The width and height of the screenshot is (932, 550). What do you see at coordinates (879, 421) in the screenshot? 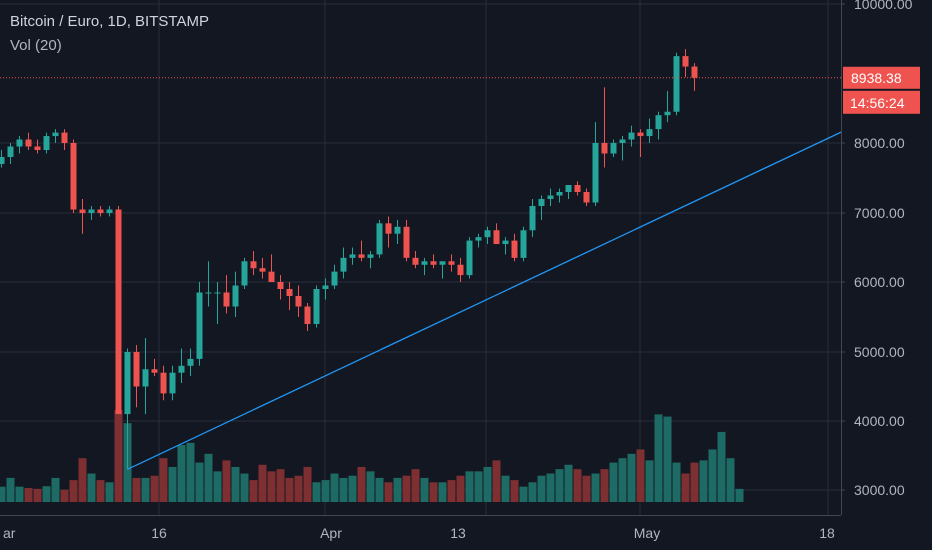
I see `price-tick-label: 4000.00` at bounding box center [879, 421].